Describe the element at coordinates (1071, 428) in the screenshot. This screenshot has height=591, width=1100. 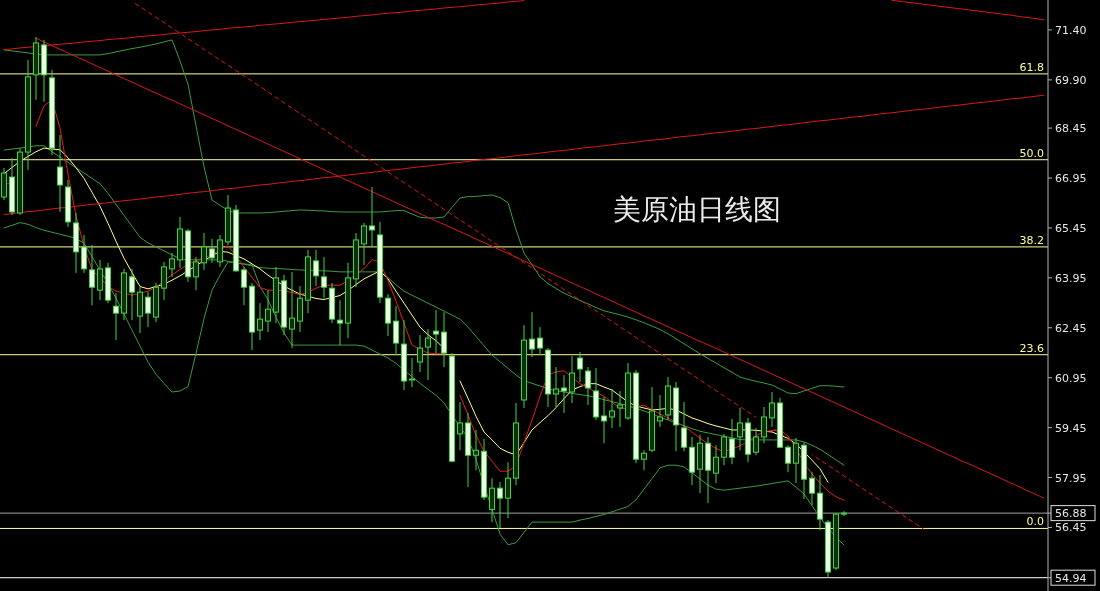
I see `y-tick-label: 59.45` at that location.